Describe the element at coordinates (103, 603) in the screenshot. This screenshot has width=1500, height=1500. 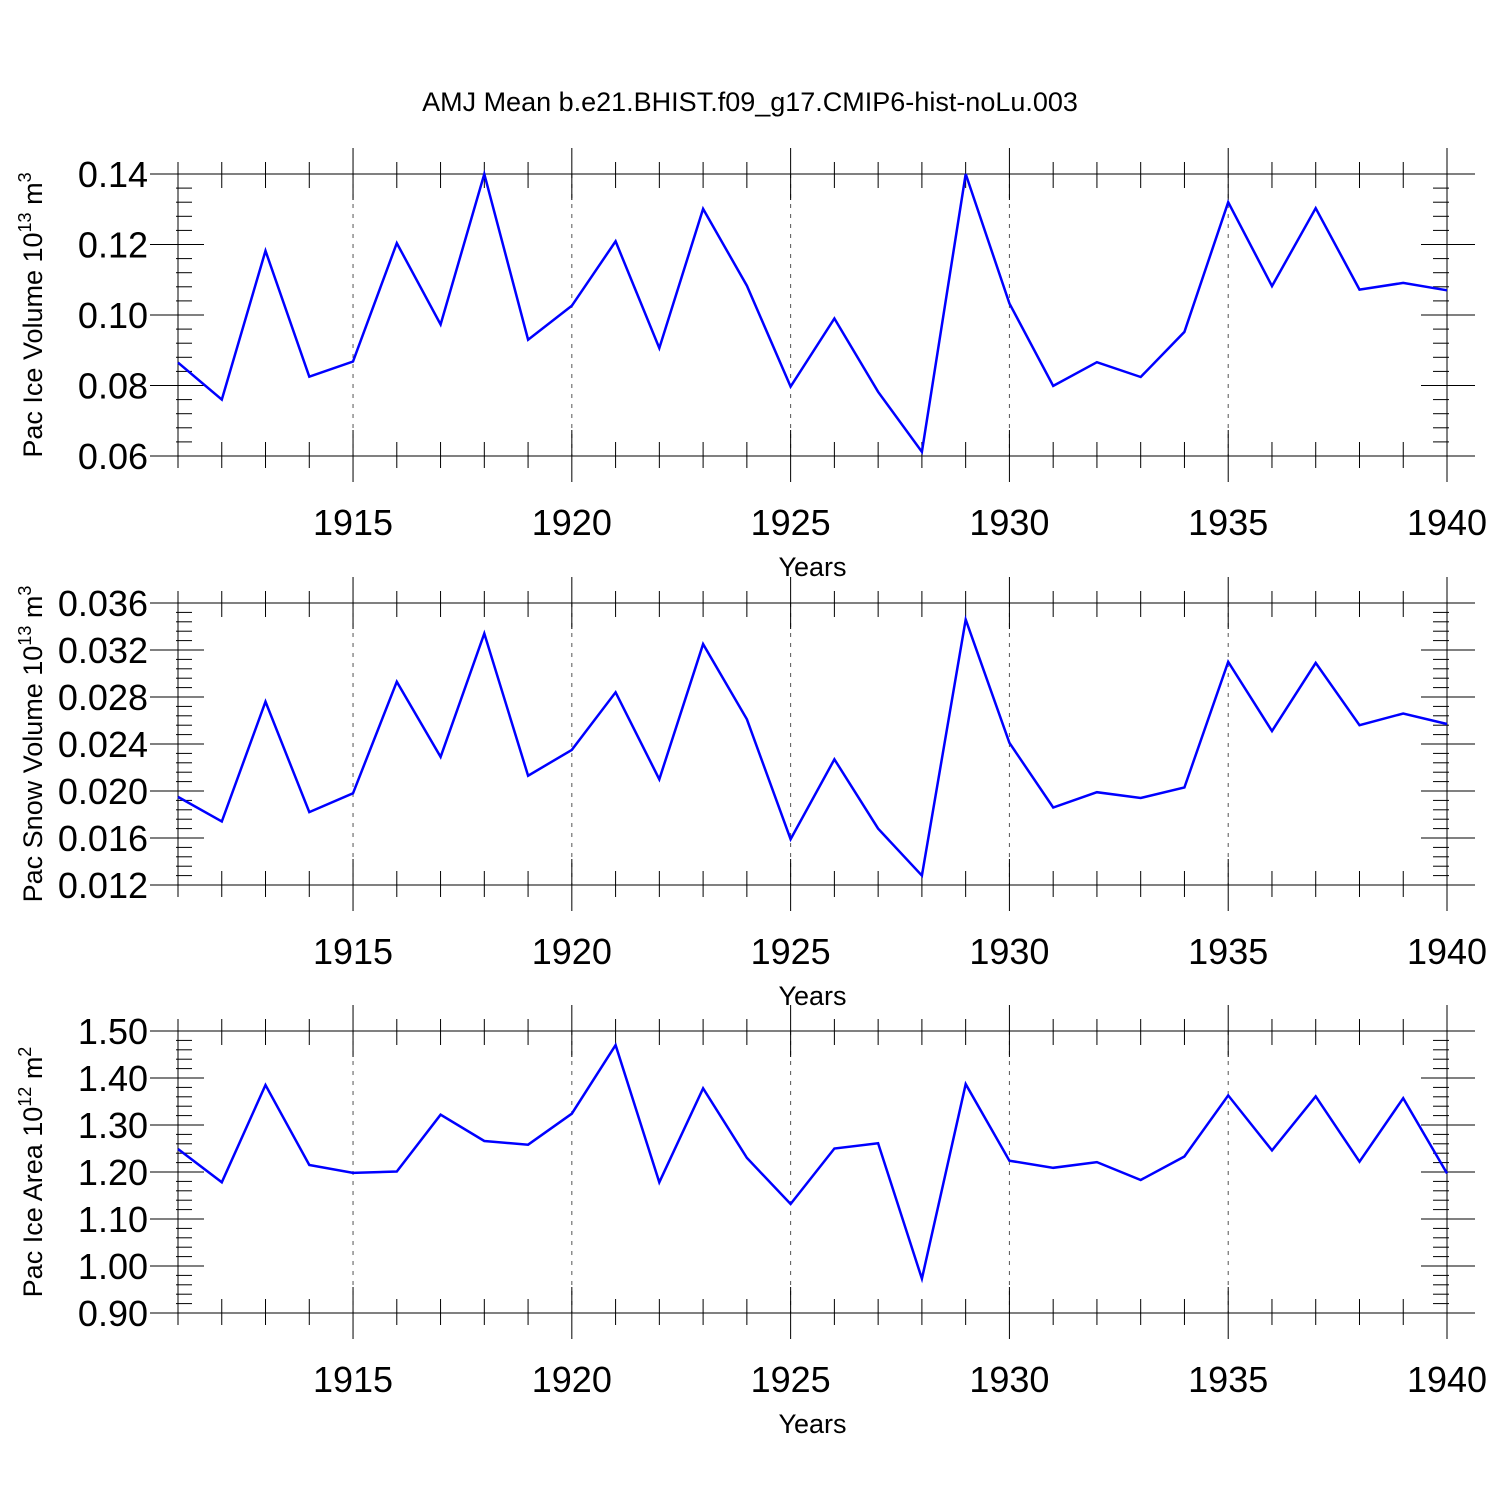
I see `y-tick-label: 0.036` at that location.